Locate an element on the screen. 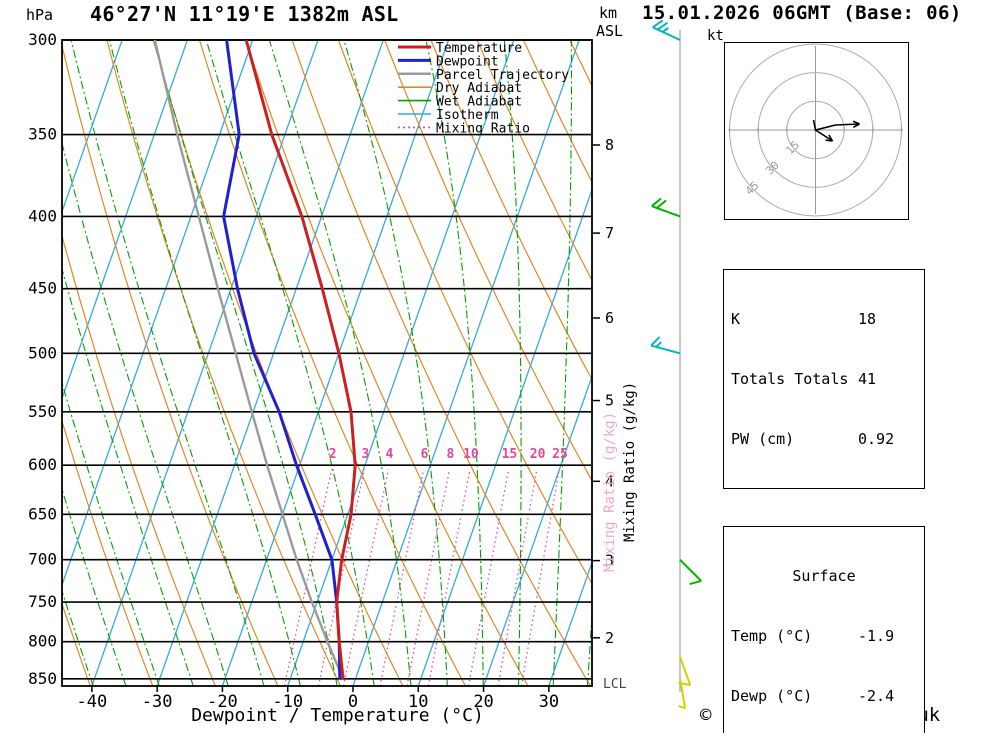  asl-axis-label: ASL is located at coordinates (610, 31).